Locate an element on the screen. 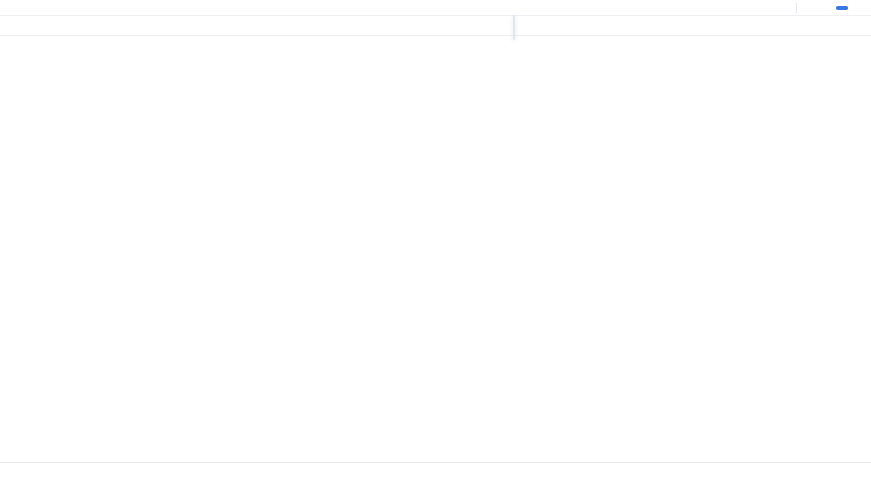  divider is located at coordinates (796, 7).